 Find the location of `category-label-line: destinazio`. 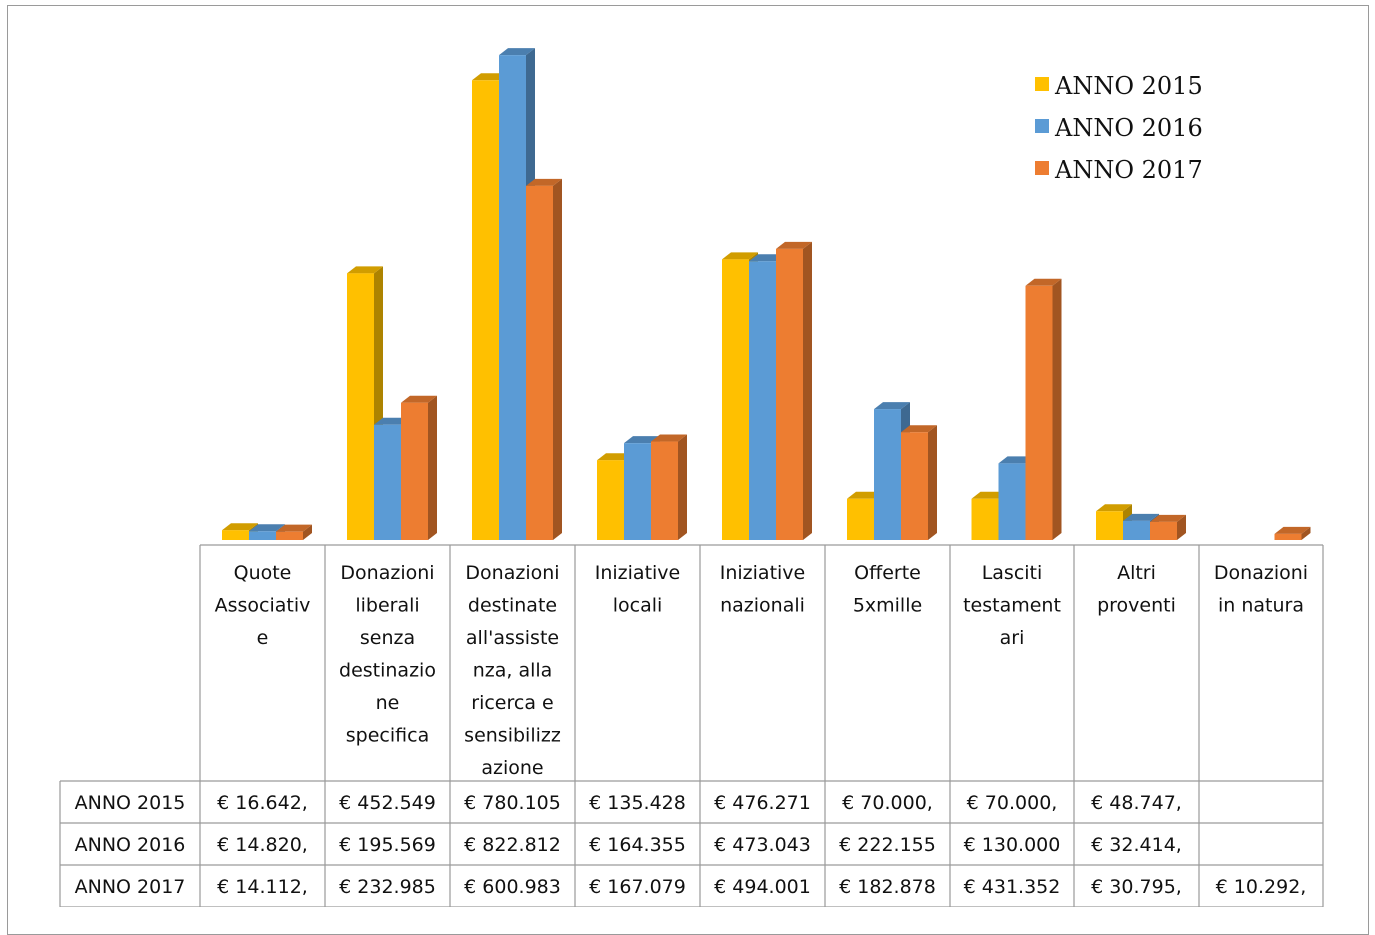

category-label-line: destinazio is located at coordinates (387, 671).